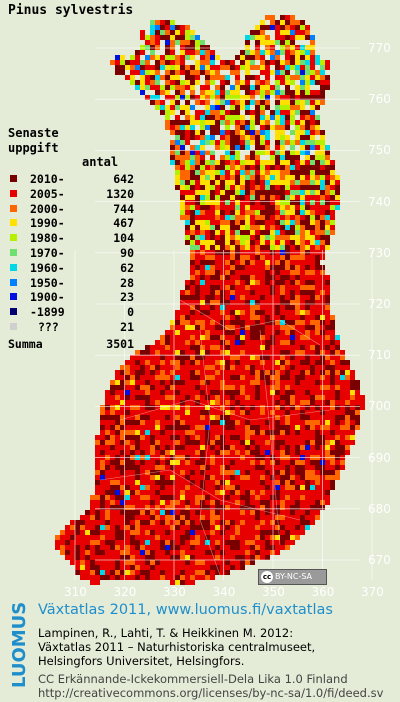 Image resolution: width=400 pixels, height=702 pixels. Describe the element at coordinates (292, 577) in the screenshot. I see `cc-license-badge: cc BY-NC-SA` at that location.